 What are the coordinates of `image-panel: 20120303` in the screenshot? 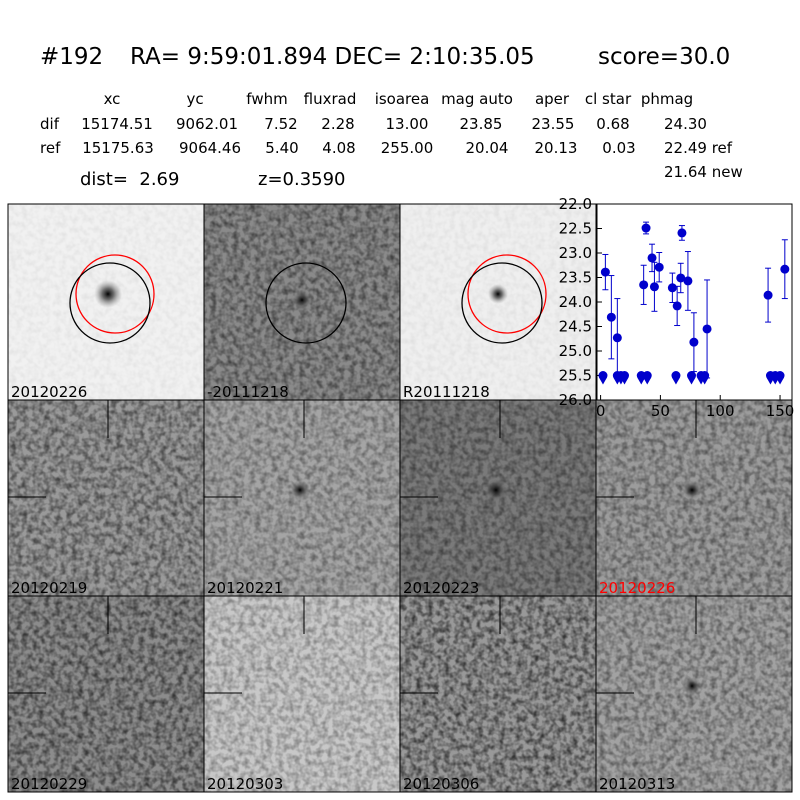 It's located at (302, 694).